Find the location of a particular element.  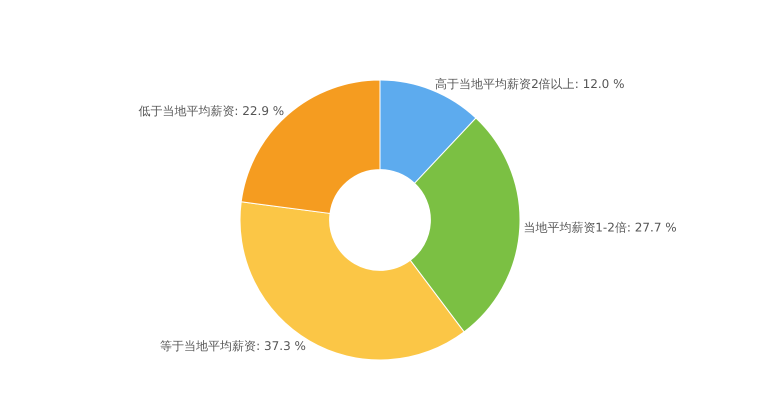

slice-label: 低于当地平均薪资: 22.9 % is located at coordinates (211, 111).